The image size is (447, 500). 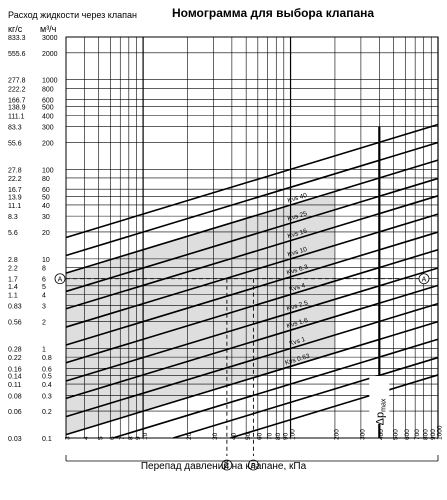 What do you see at coordinates (14, 385) in the screenshot?
I see `y-tick-kgs: 0.11` at bounding box center [14, 385].